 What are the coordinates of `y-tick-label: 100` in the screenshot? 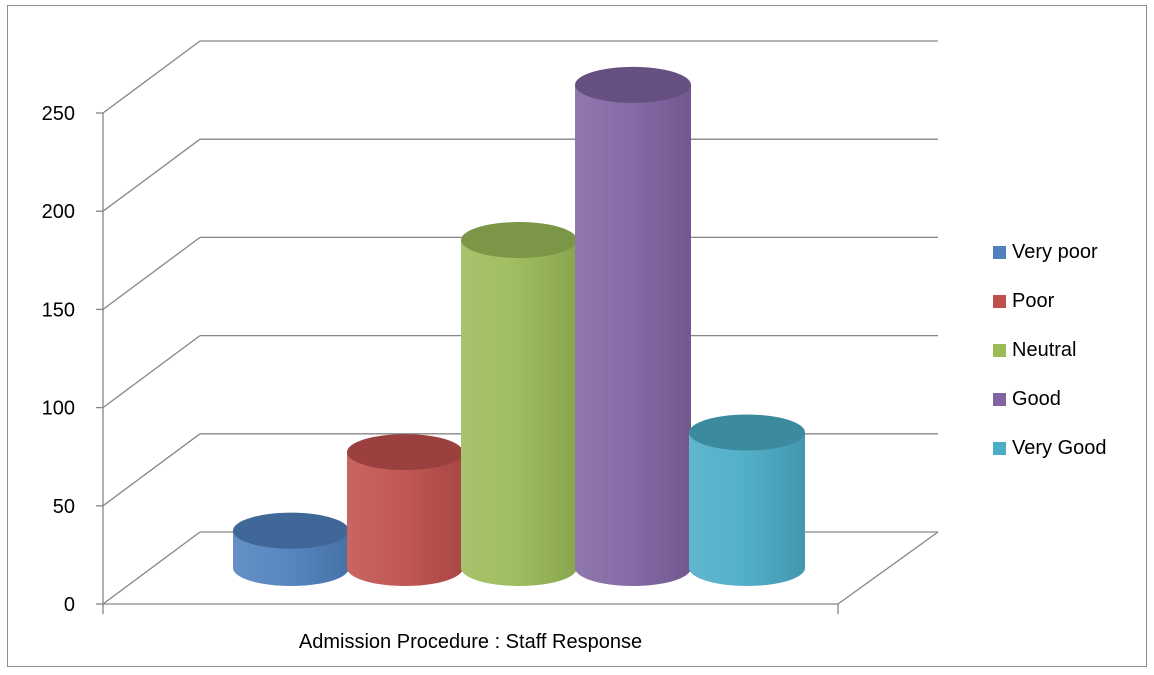 It's located at (58, 409).